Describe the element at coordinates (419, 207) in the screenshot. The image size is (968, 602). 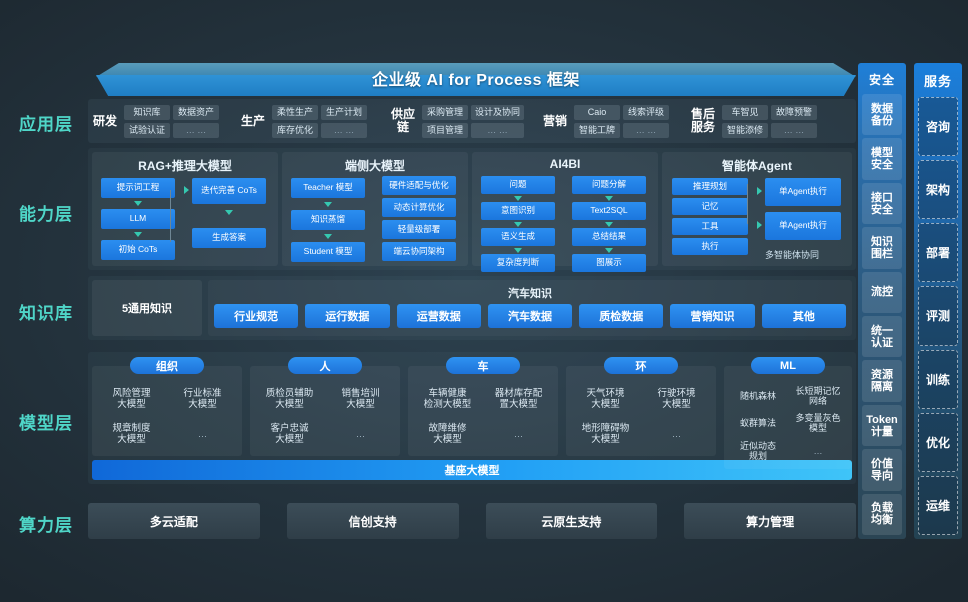
I see `capability-chip: 动态计算优化` at that location.